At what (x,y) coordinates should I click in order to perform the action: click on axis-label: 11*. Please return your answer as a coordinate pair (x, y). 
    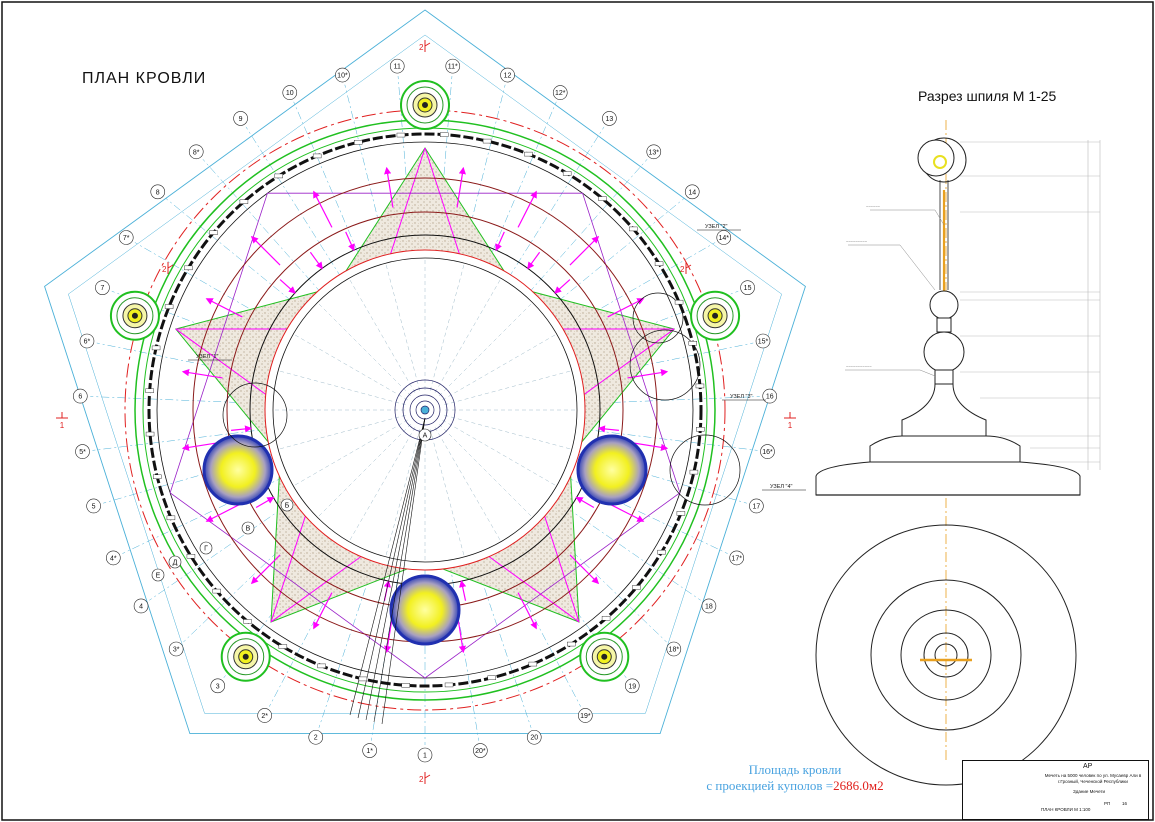
    Looking at the image, I should click on (453, 67).